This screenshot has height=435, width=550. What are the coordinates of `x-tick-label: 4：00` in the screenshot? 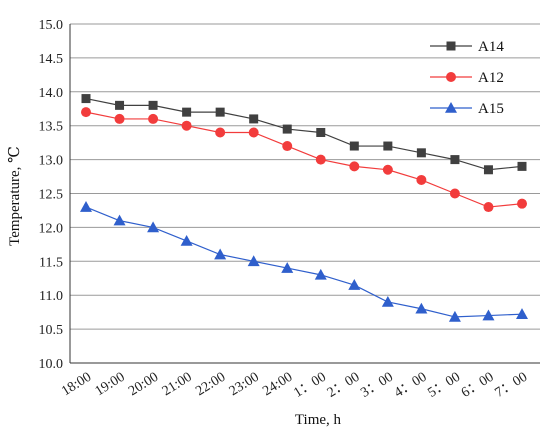 It's located at (411, 385).